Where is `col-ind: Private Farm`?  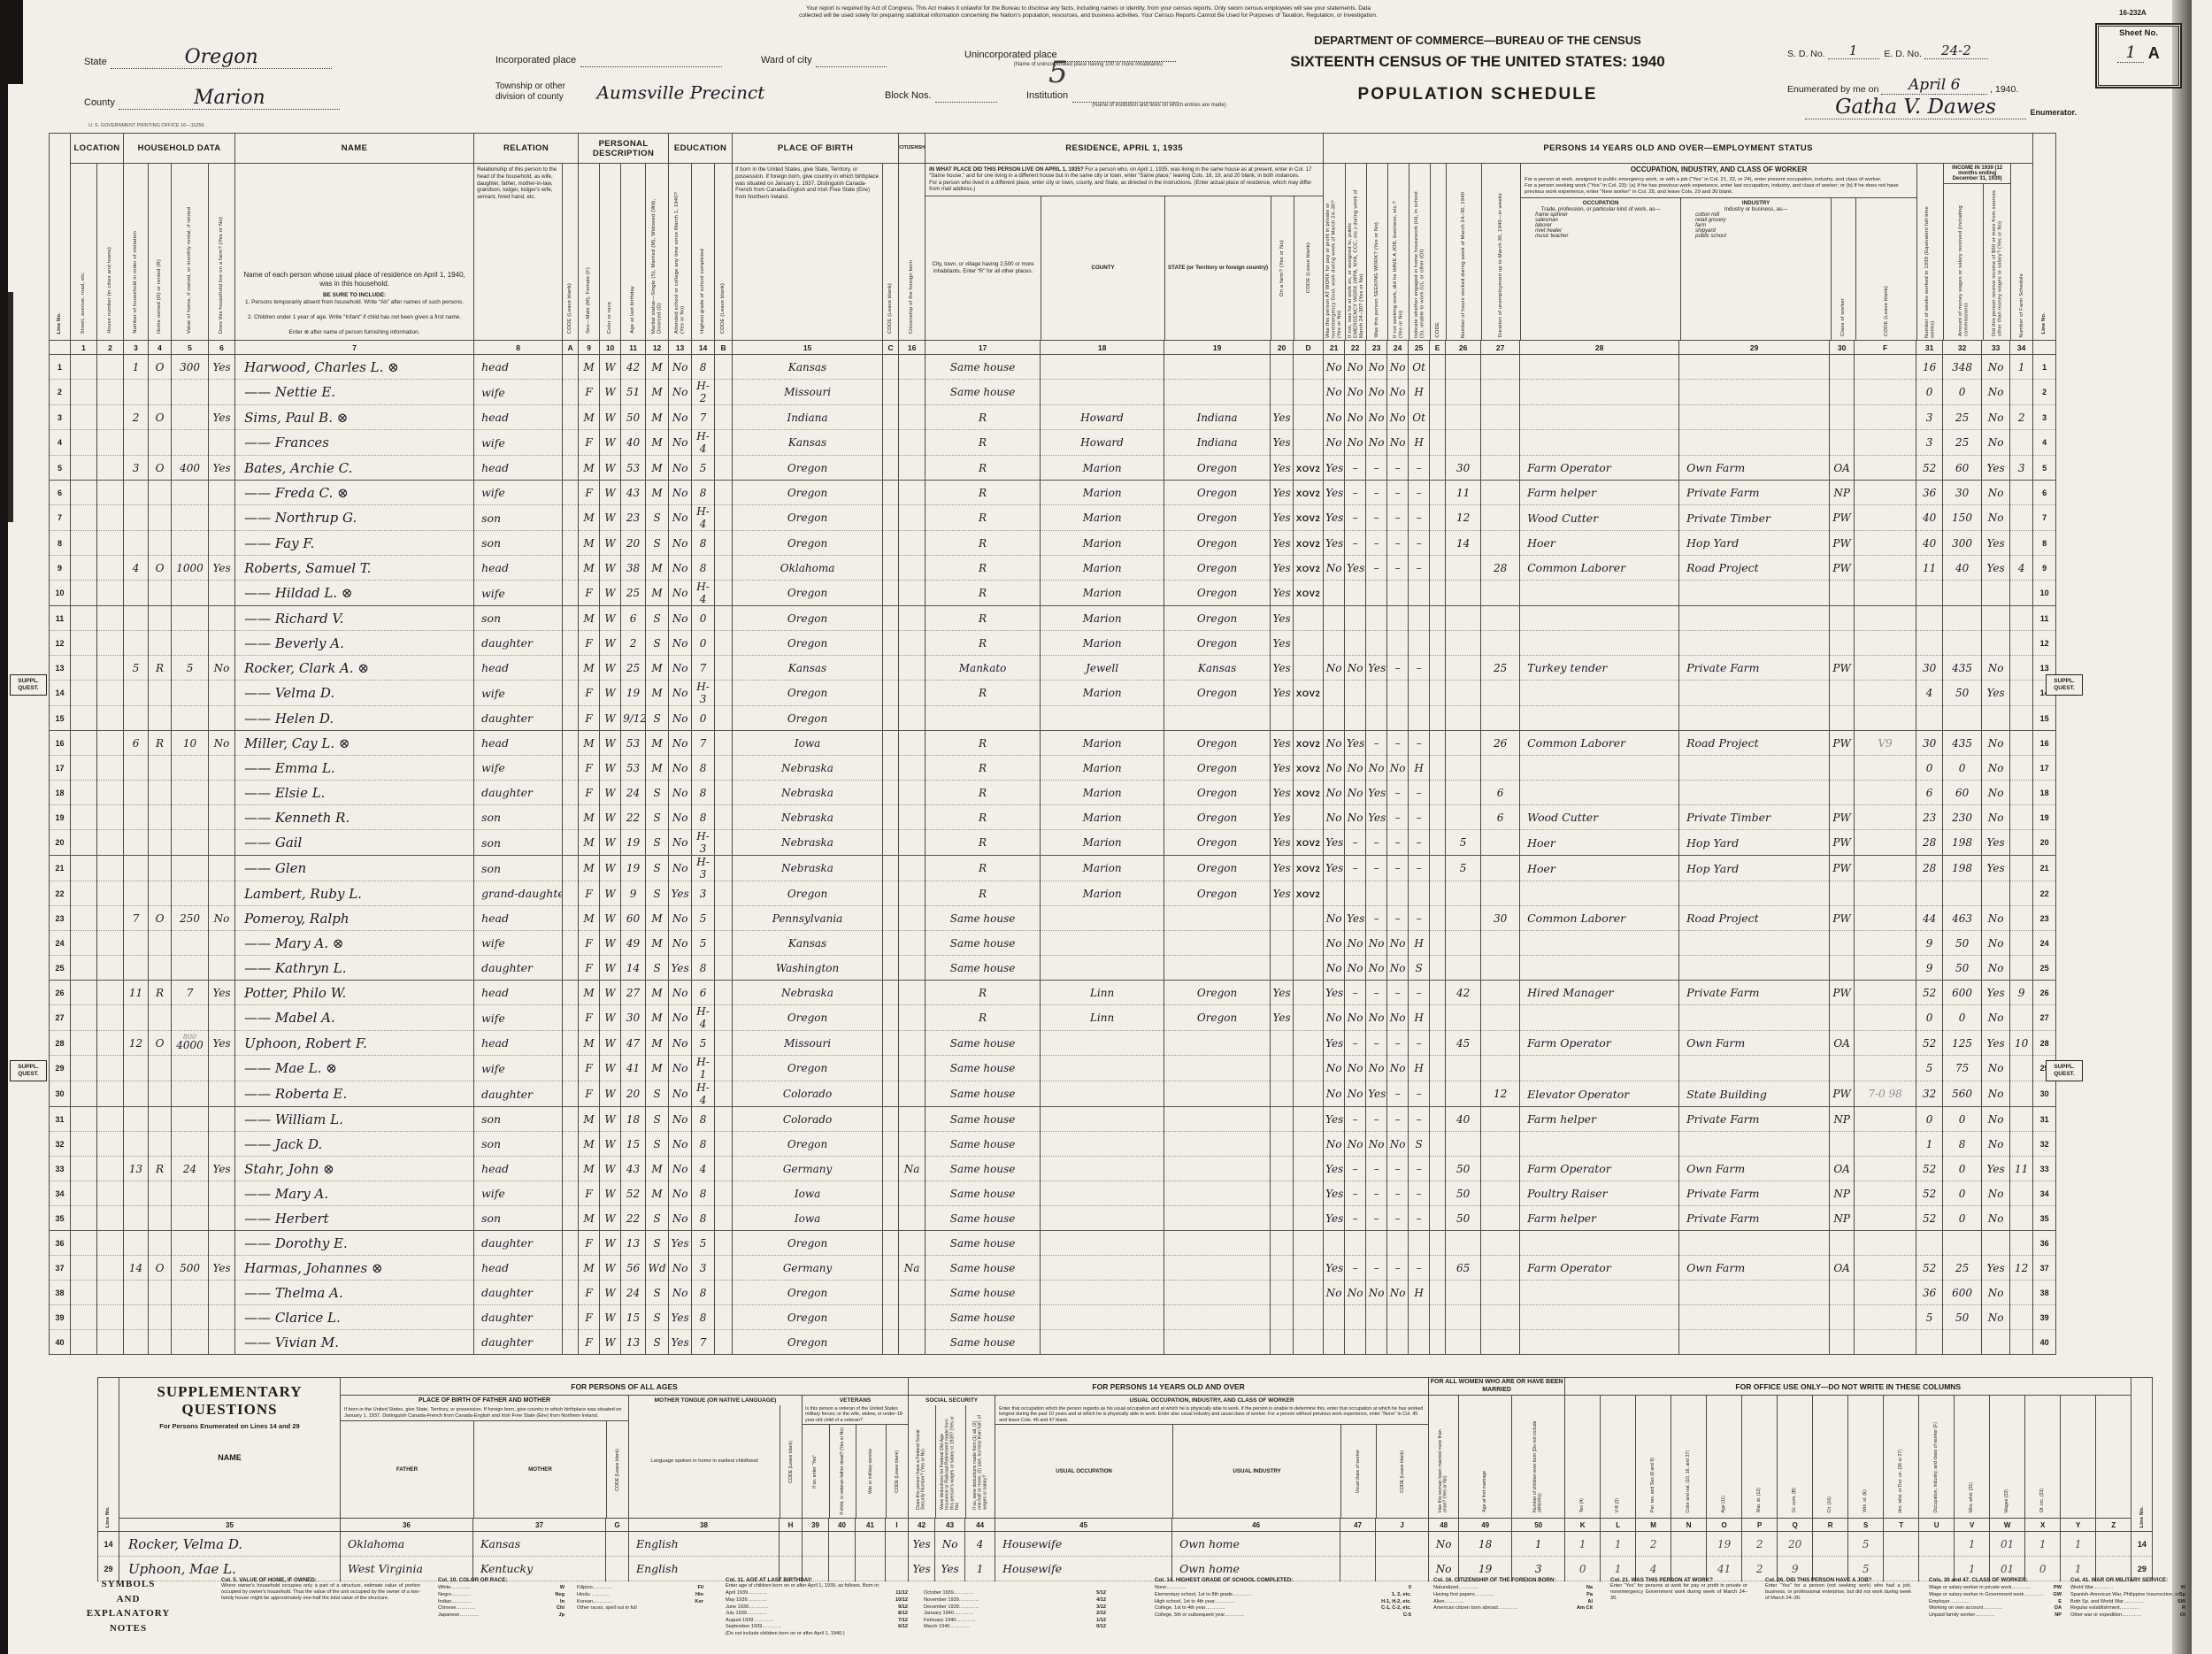 col-ind: Private Farm is located at coordinates (1755, 1194).